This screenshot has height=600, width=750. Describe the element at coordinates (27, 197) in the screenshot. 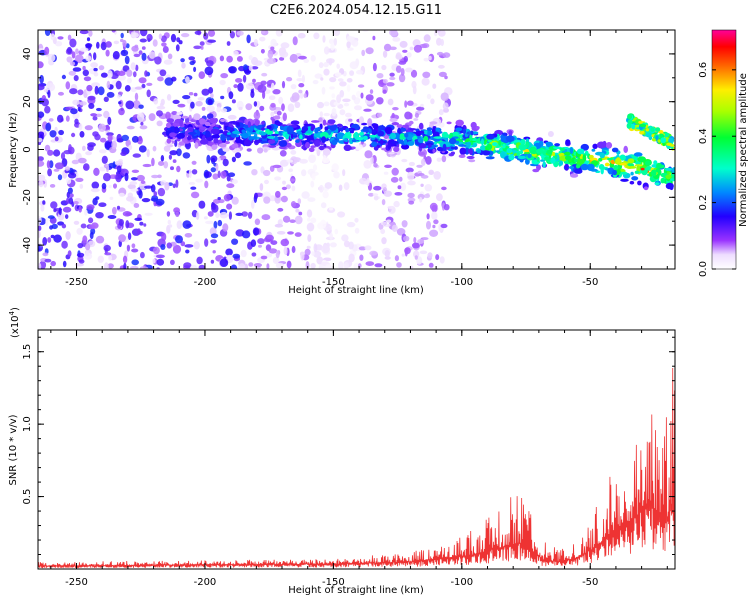

I see `y-tick-label: -20` at that location.